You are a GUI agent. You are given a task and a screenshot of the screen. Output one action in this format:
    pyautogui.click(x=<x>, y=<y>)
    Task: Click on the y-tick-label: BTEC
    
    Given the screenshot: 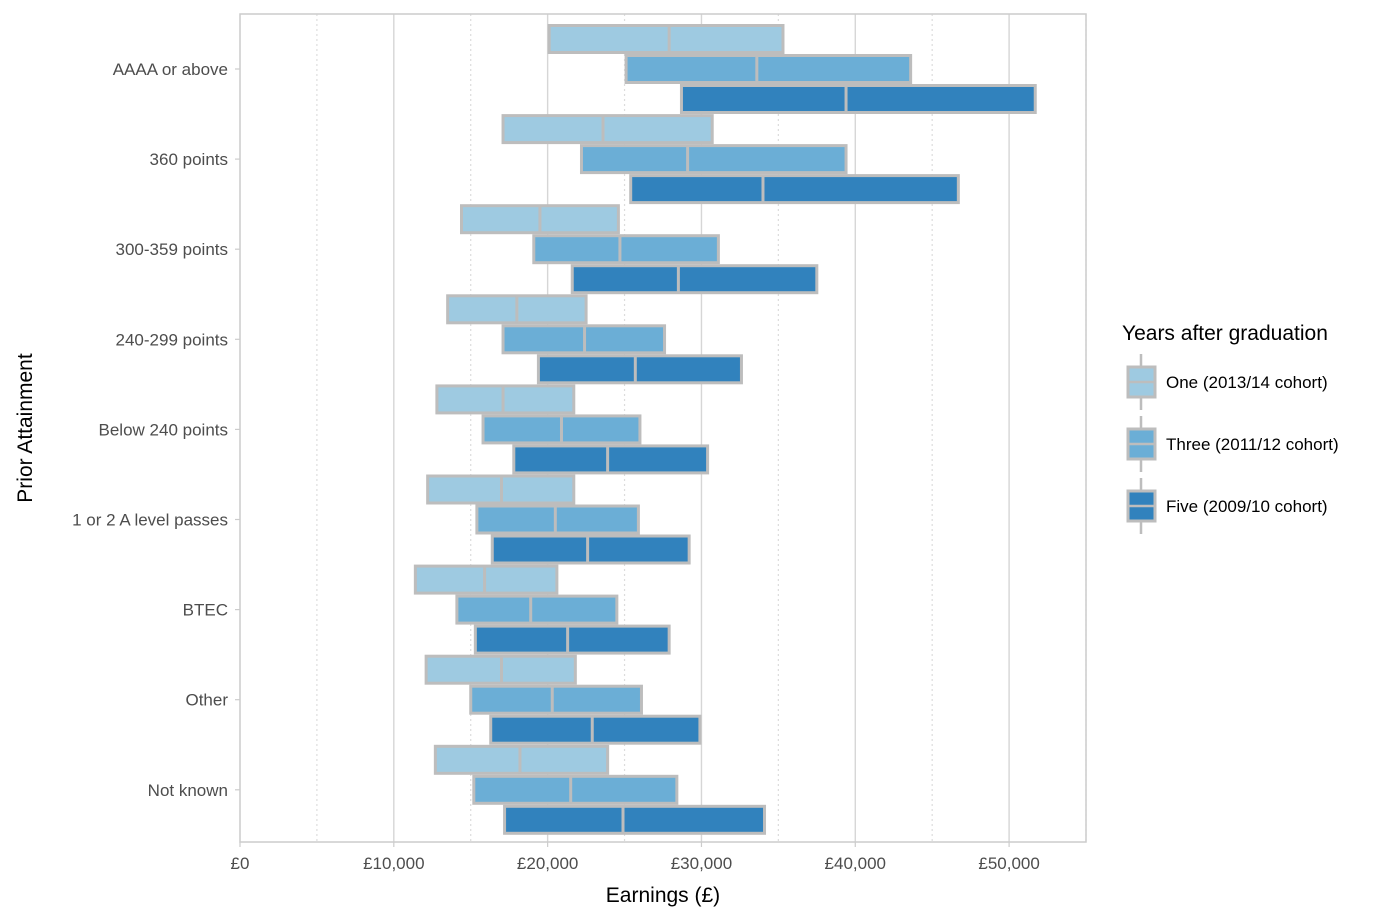 What is the action you would take?
    pyautogui.click(x=205, y=610)
    